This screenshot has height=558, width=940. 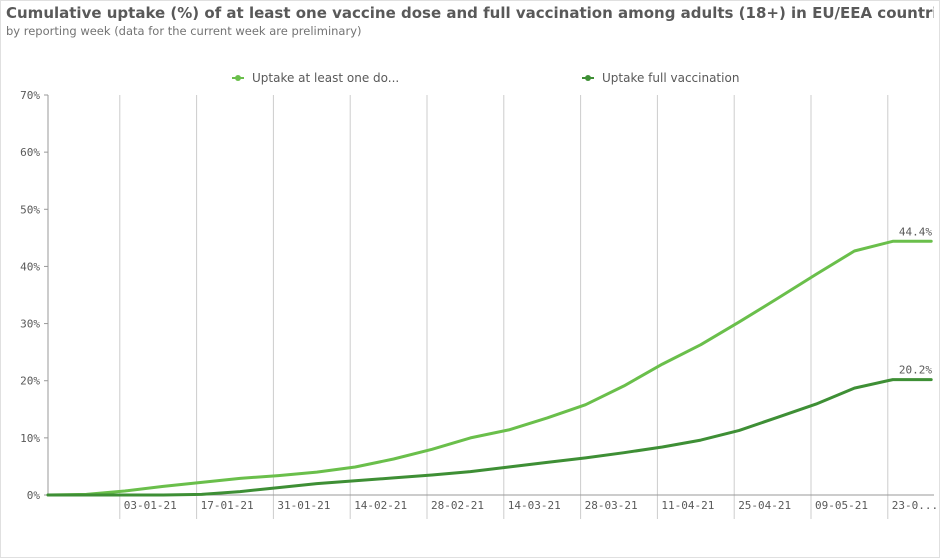 What do you see at coordinates (764, 505) in the screenshot?
I see `x-tick-label: 25-04-21` at bounding box center [764, 505].